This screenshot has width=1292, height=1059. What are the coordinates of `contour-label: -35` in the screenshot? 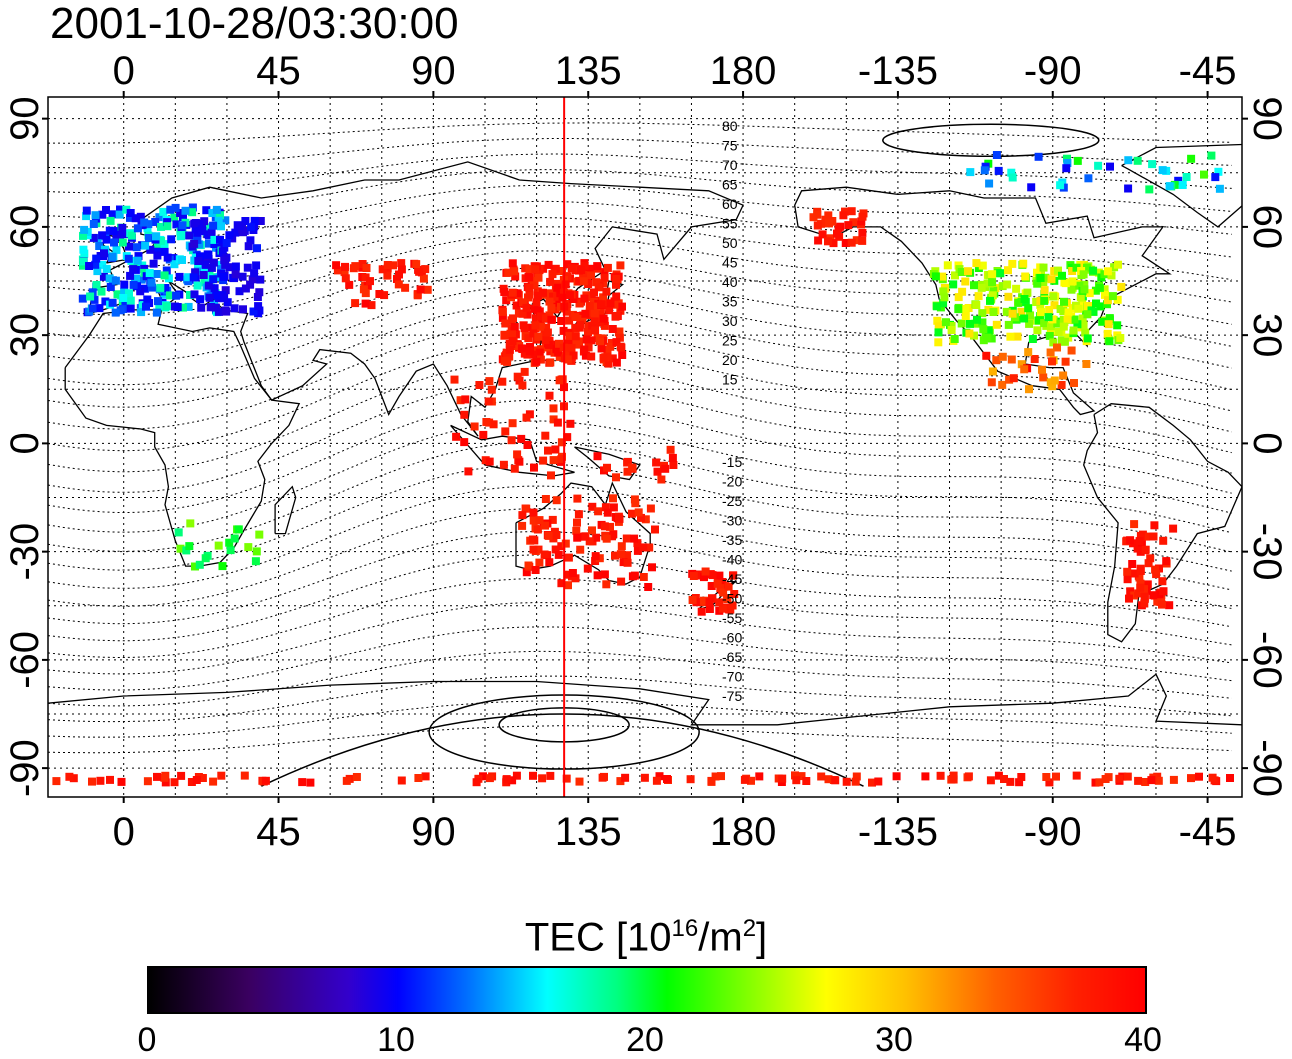 It's located at (732, 540).